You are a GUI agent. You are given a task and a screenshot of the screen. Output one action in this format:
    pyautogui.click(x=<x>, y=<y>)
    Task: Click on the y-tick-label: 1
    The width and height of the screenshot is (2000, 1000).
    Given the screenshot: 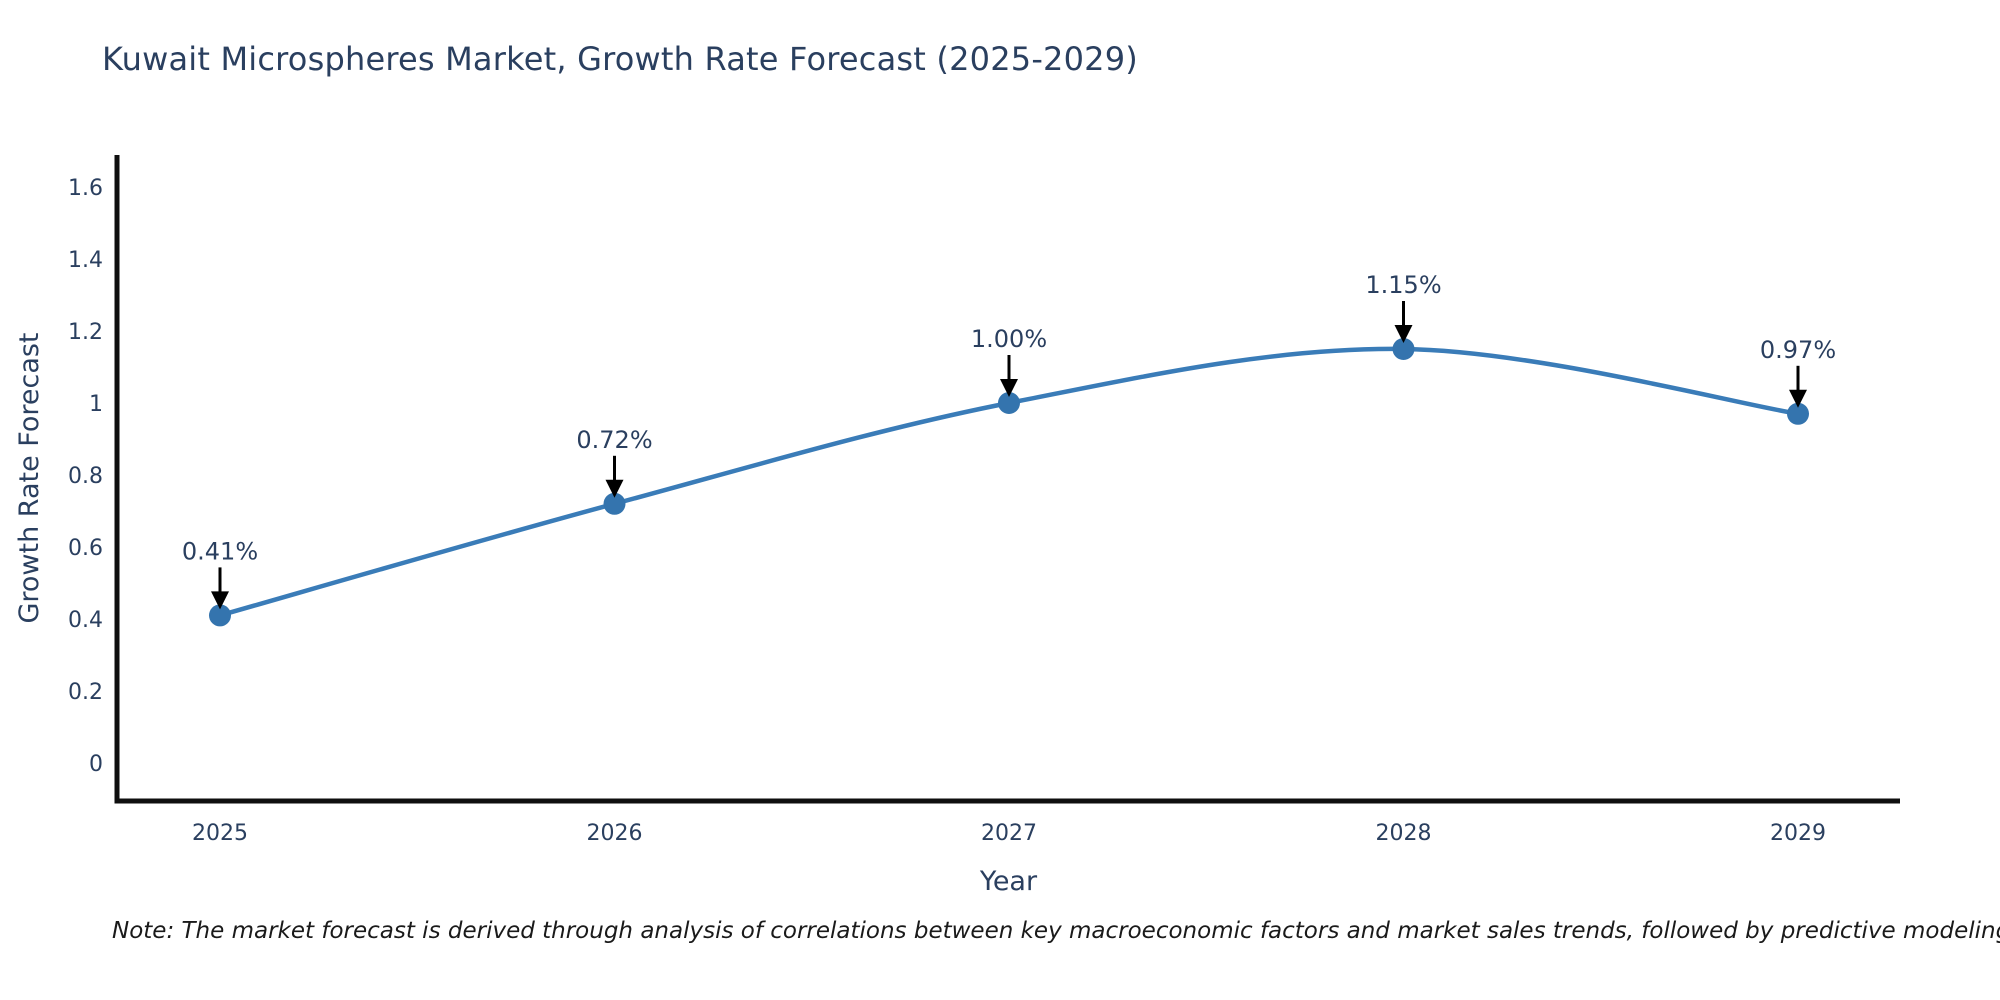 What is the action you would take?
    pyautogui.click(x=96, y=404)
    